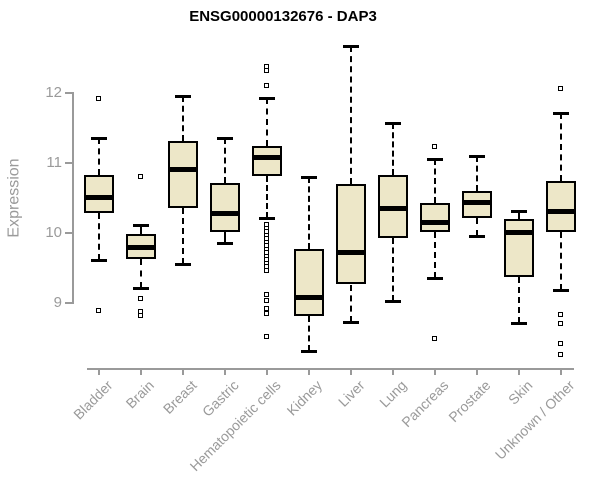 This screenshot has width=600, height=500. I want to click on x-tick-label: Lung, so click(392, 394).